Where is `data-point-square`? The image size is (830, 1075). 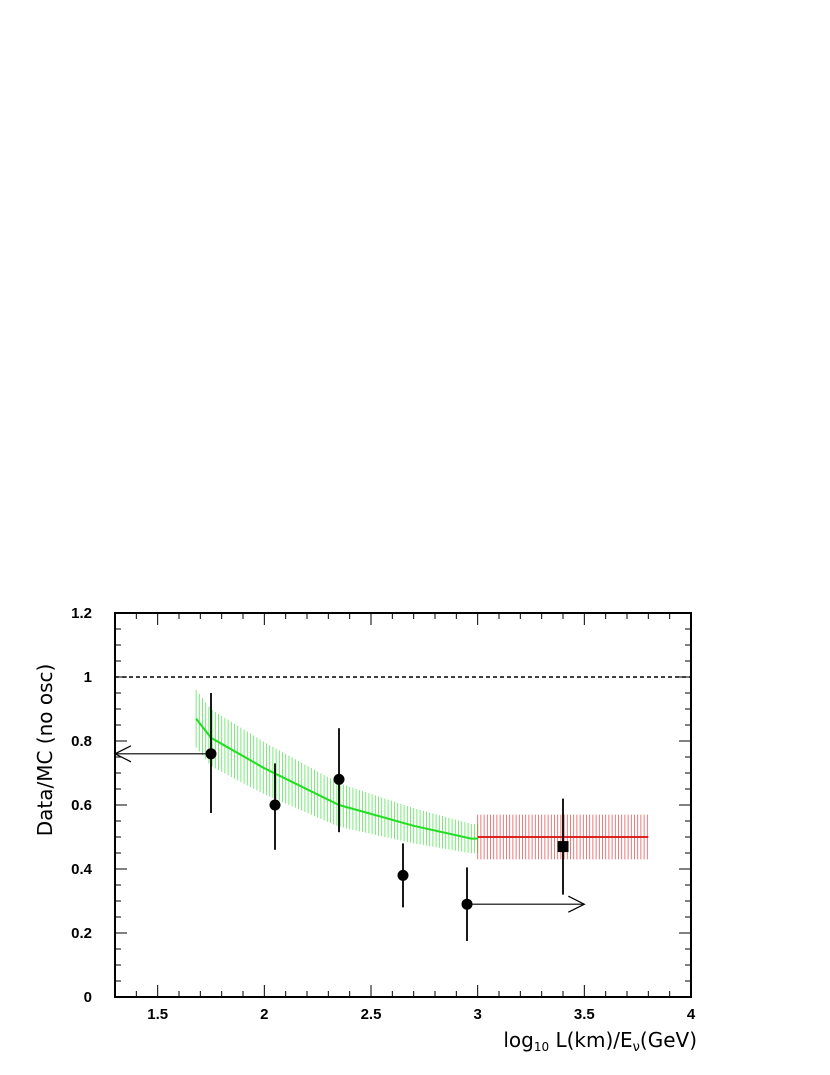 data-point-square is located at coordinates (563, 847).